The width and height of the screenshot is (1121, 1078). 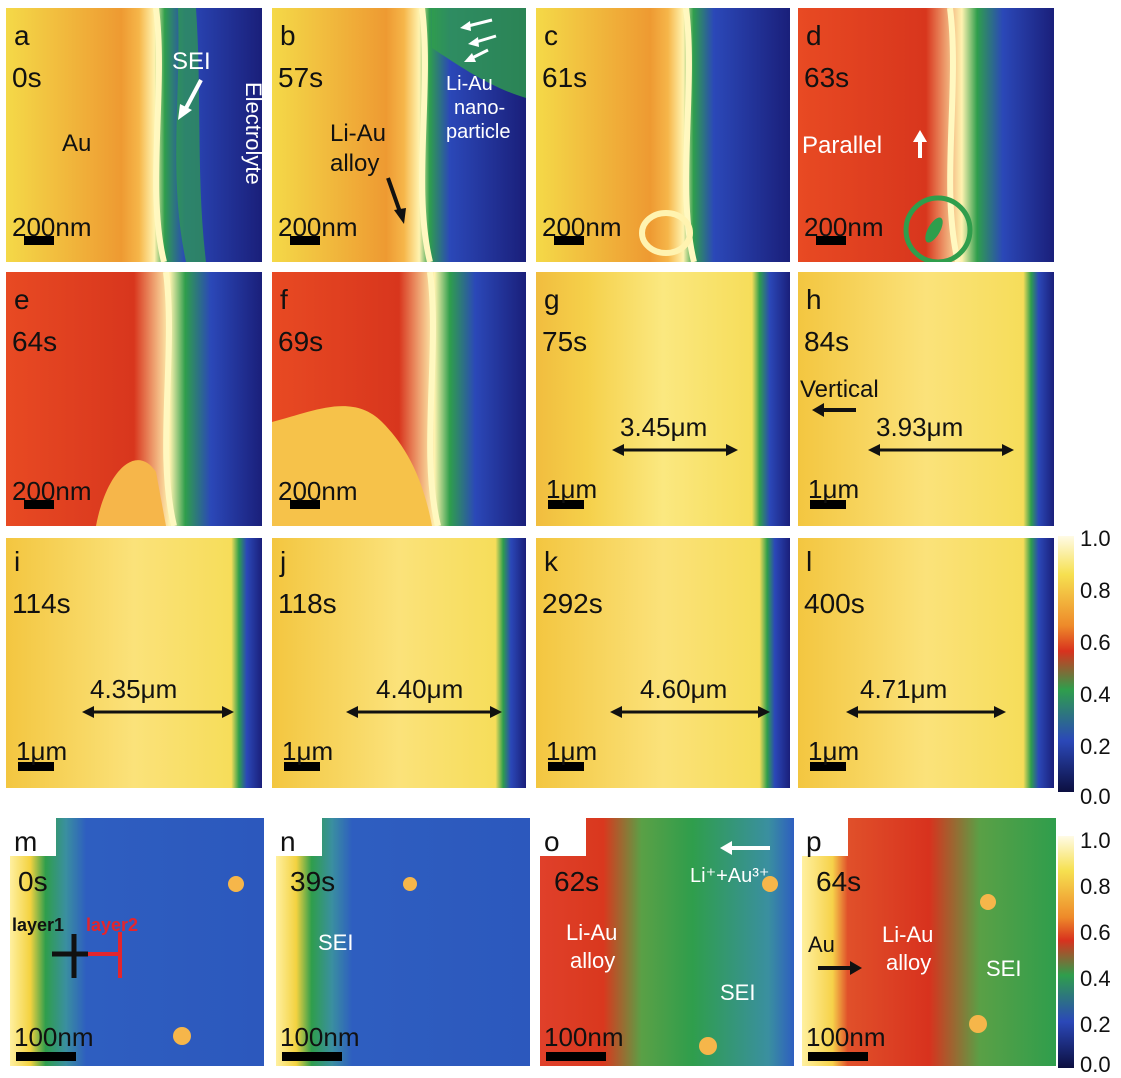 What do you see at coordinates (22, 35) in the screenshot?
I see `panel-label: a` at bounding box center [22, 35].